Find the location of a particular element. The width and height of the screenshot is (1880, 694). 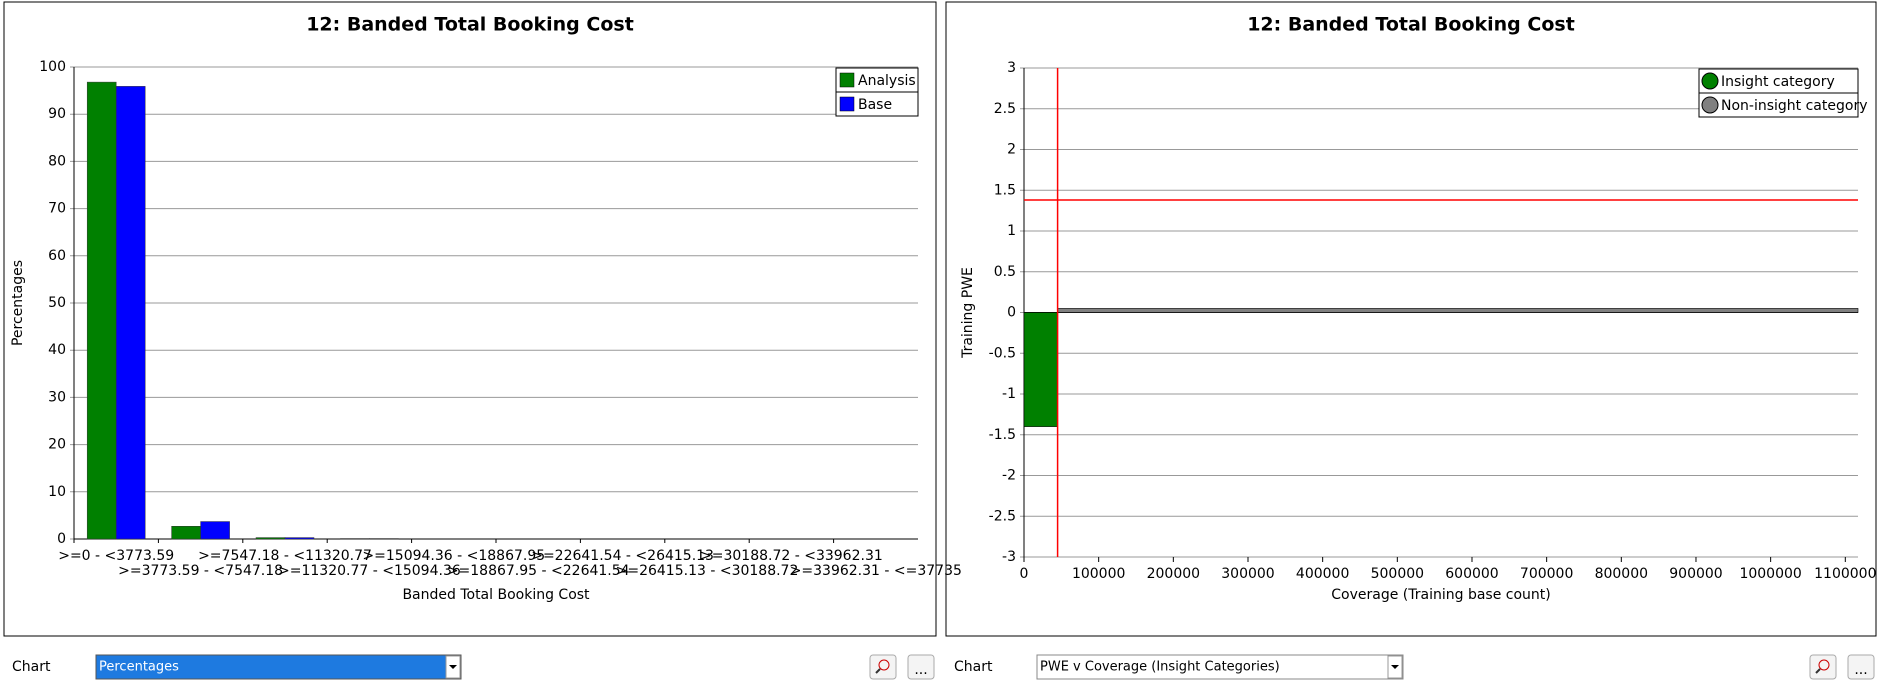

x-tick-label: 0 is located at coordinates (1024, 574).